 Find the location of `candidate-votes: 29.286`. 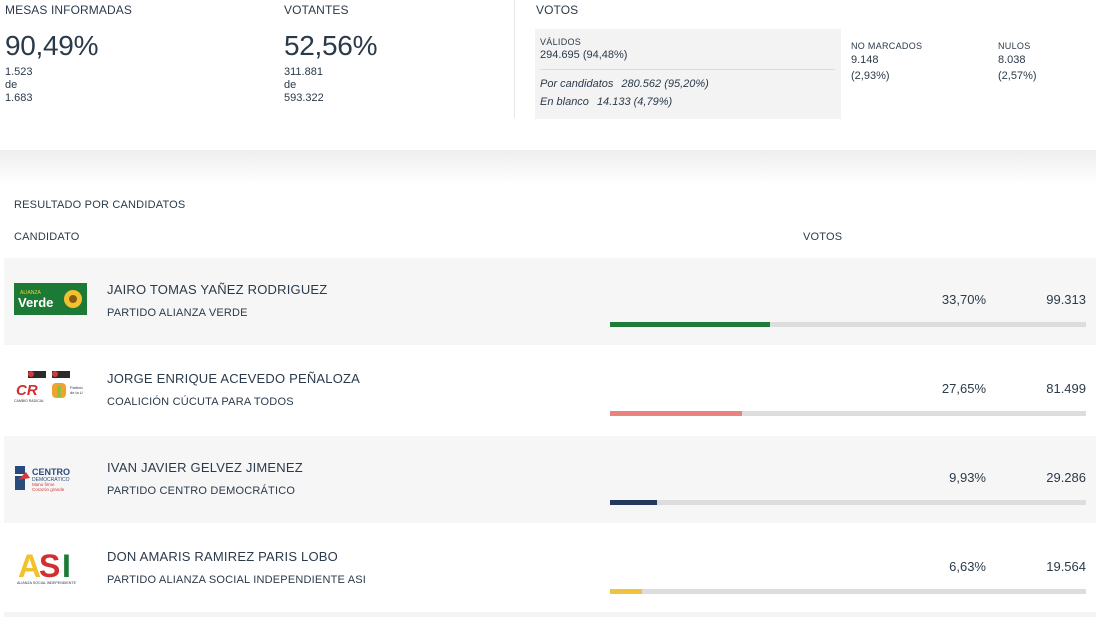

candidate-votes: 29.286 is located at coordinates (1066, 477).